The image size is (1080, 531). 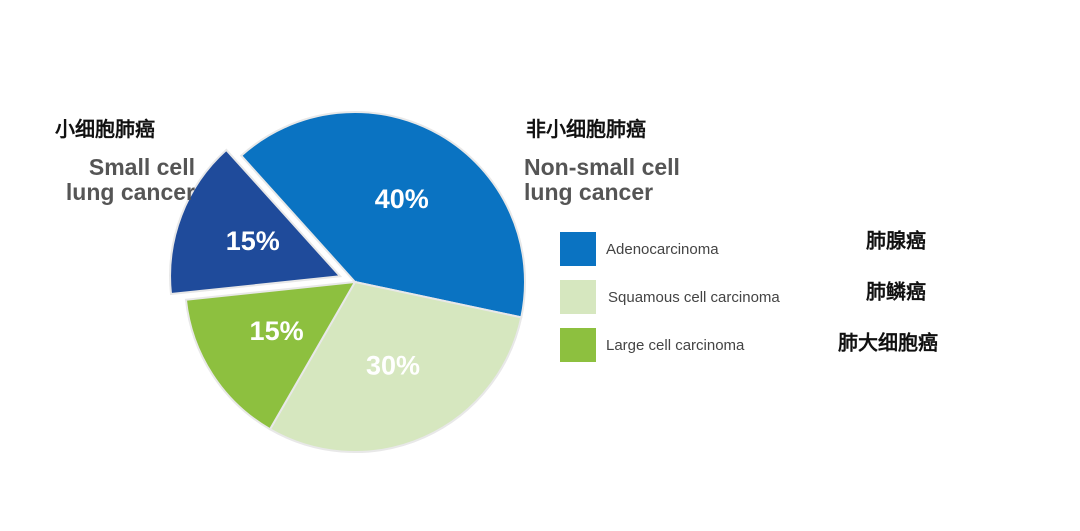 I want to click on legend-label: Adenocarcinoma, so click(x=662, y=249).